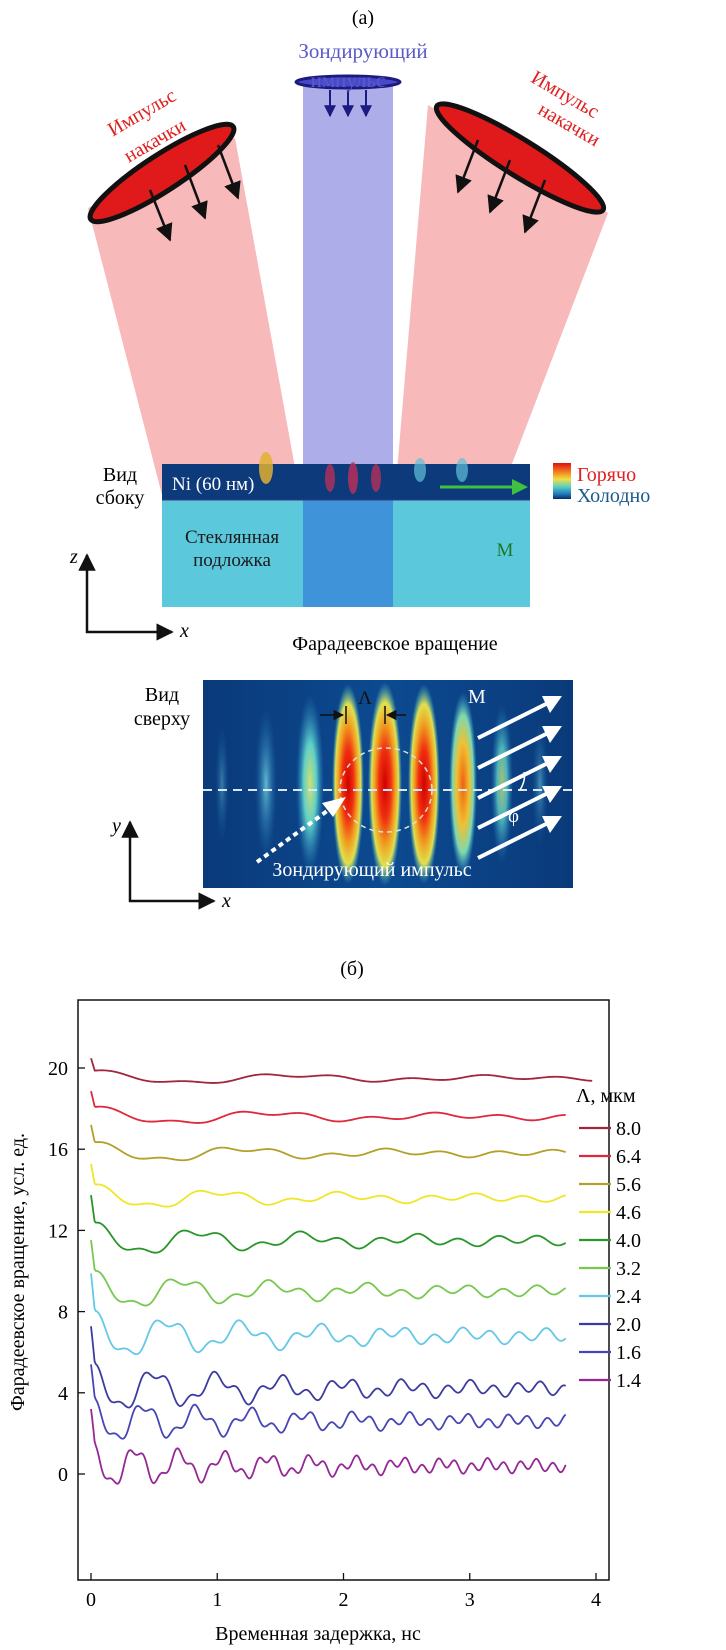  What do you see at coordinates (606, 475) in the screenshot?
I see `legend-hot: Горячо` at bounding box center [606, 475].